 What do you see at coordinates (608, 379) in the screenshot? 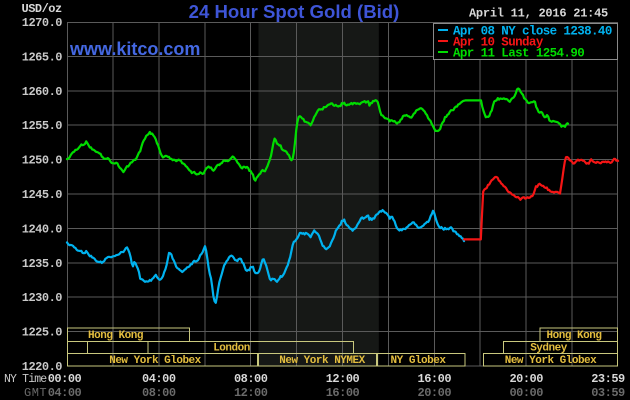
I see `svg-text: 23:59` at bounding box center [608, 379].